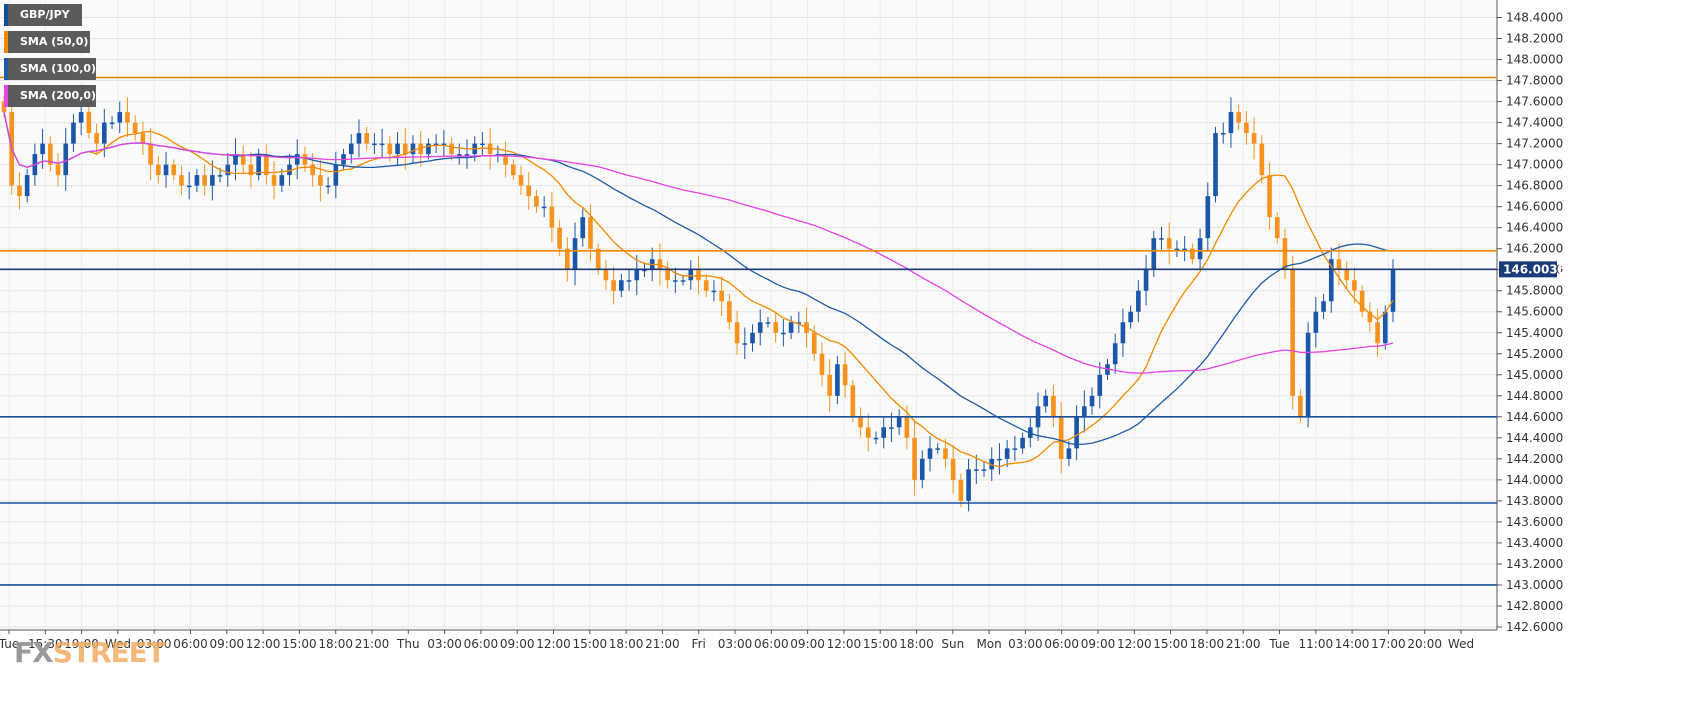 The height and width of the screenshot is (712, 1707). I want to click on y-tick-label: 146.4000, so click(1534, 228).